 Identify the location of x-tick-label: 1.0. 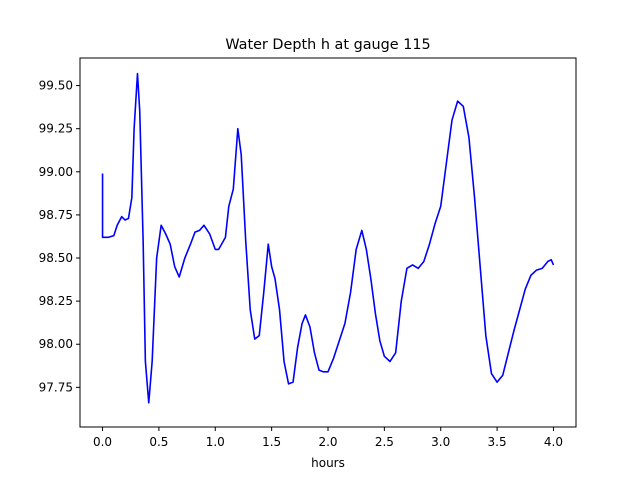
(215, 442).